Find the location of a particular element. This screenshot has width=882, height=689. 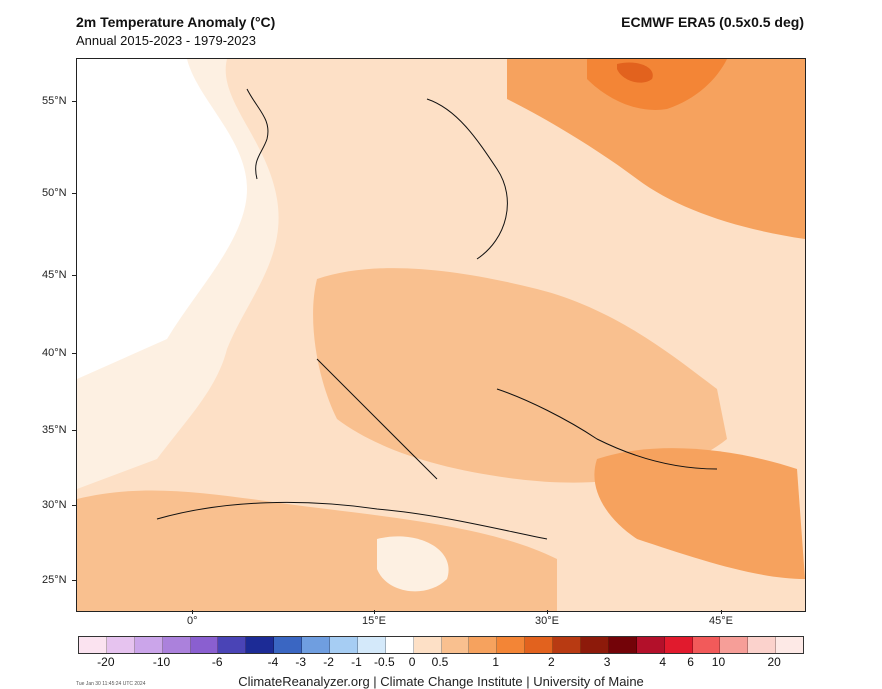

colorbar-tick-label: 20 is located at coordinates (774, 662).